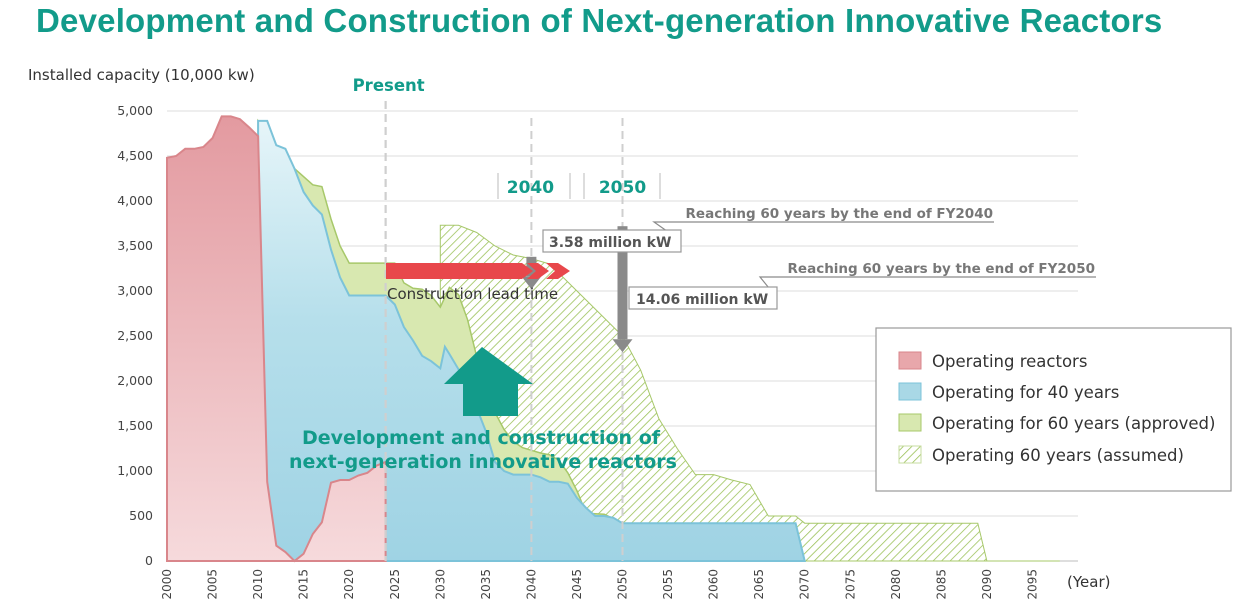 The image size is (1240, 614). I want to click on marker-label-2040: 2040, so click(530, 188).